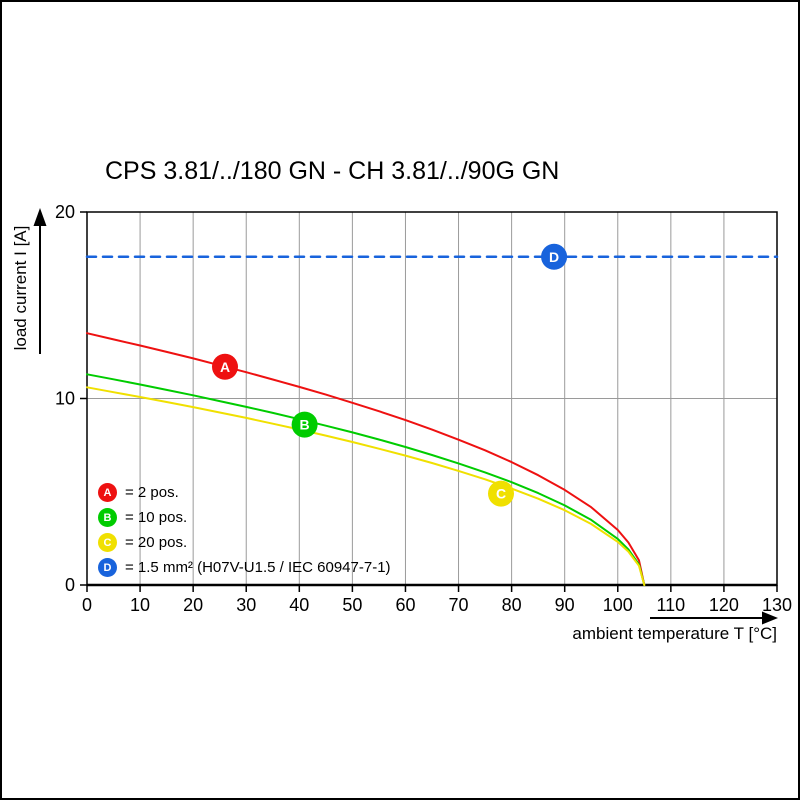  Describe the element at coordinates (65, 212) in the screenshot. I see `y-tick-label: 20` at that location.